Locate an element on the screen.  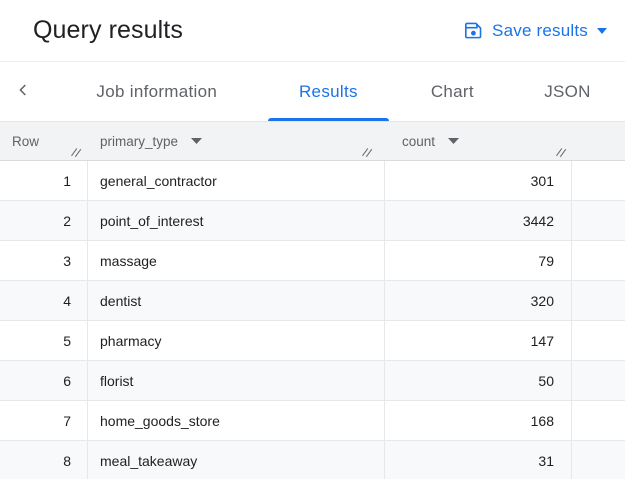
table-row: 7 home_goods_store 168 is located at coordinates (312, 421).